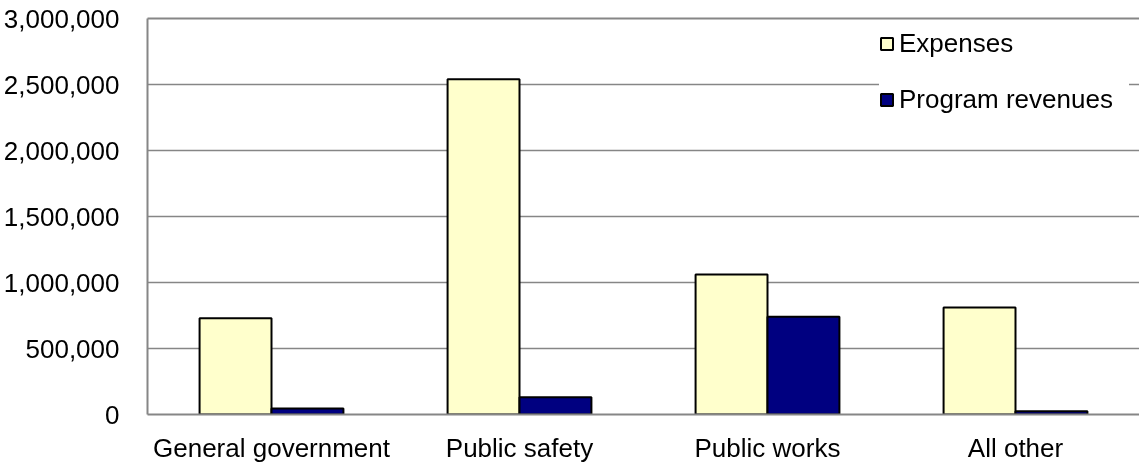 The width and height of the screenshot is (1139, 465). I want to click on x-tick-label: General government, so click(271, 447).